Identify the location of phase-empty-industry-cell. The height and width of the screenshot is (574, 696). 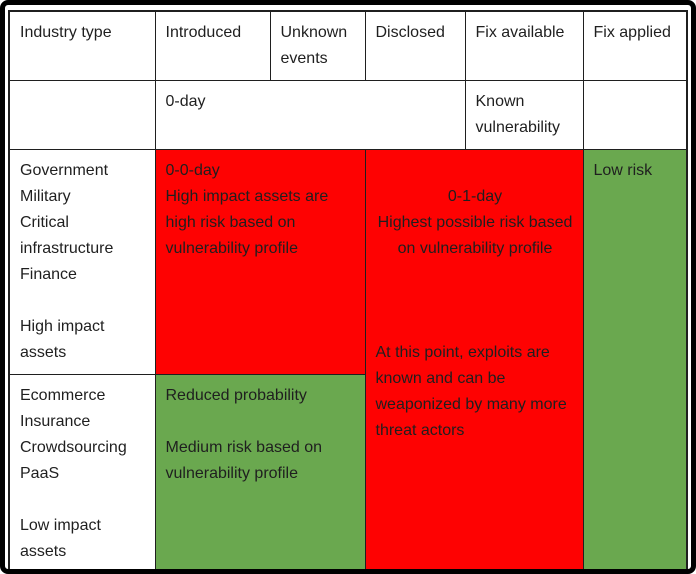
(82, 115).